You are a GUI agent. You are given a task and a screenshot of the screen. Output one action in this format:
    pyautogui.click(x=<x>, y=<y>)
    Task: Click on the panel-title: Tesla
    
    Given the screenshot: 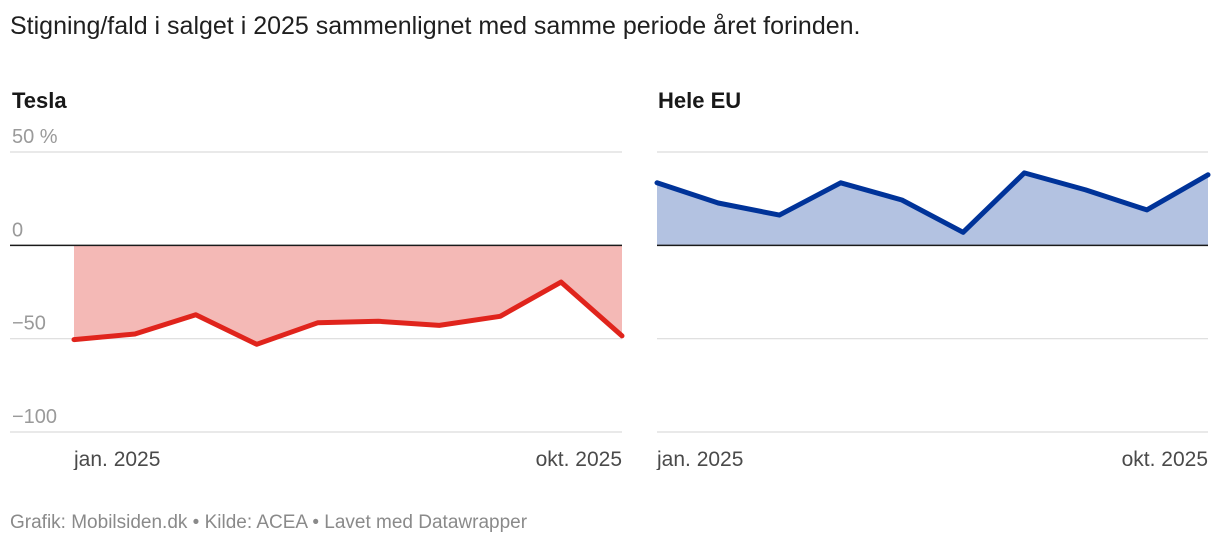 What is the action you would take?
    pyautogui.click(x=39, y=100)
    